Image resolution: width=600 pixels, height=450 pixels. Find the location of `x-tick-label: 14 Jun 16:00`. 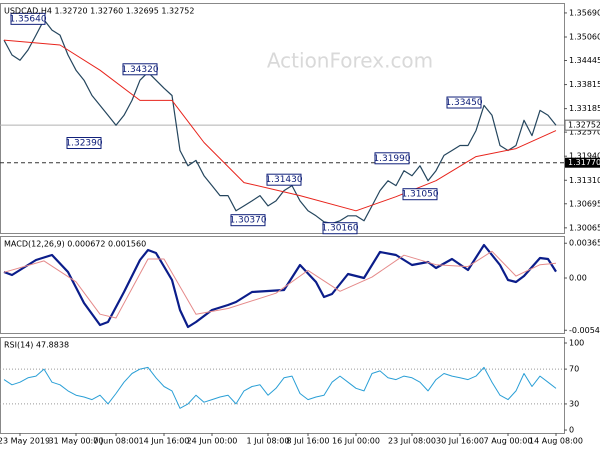

x-tick-label: 14 Jun 16:00 is located at coordinates (164, 441).